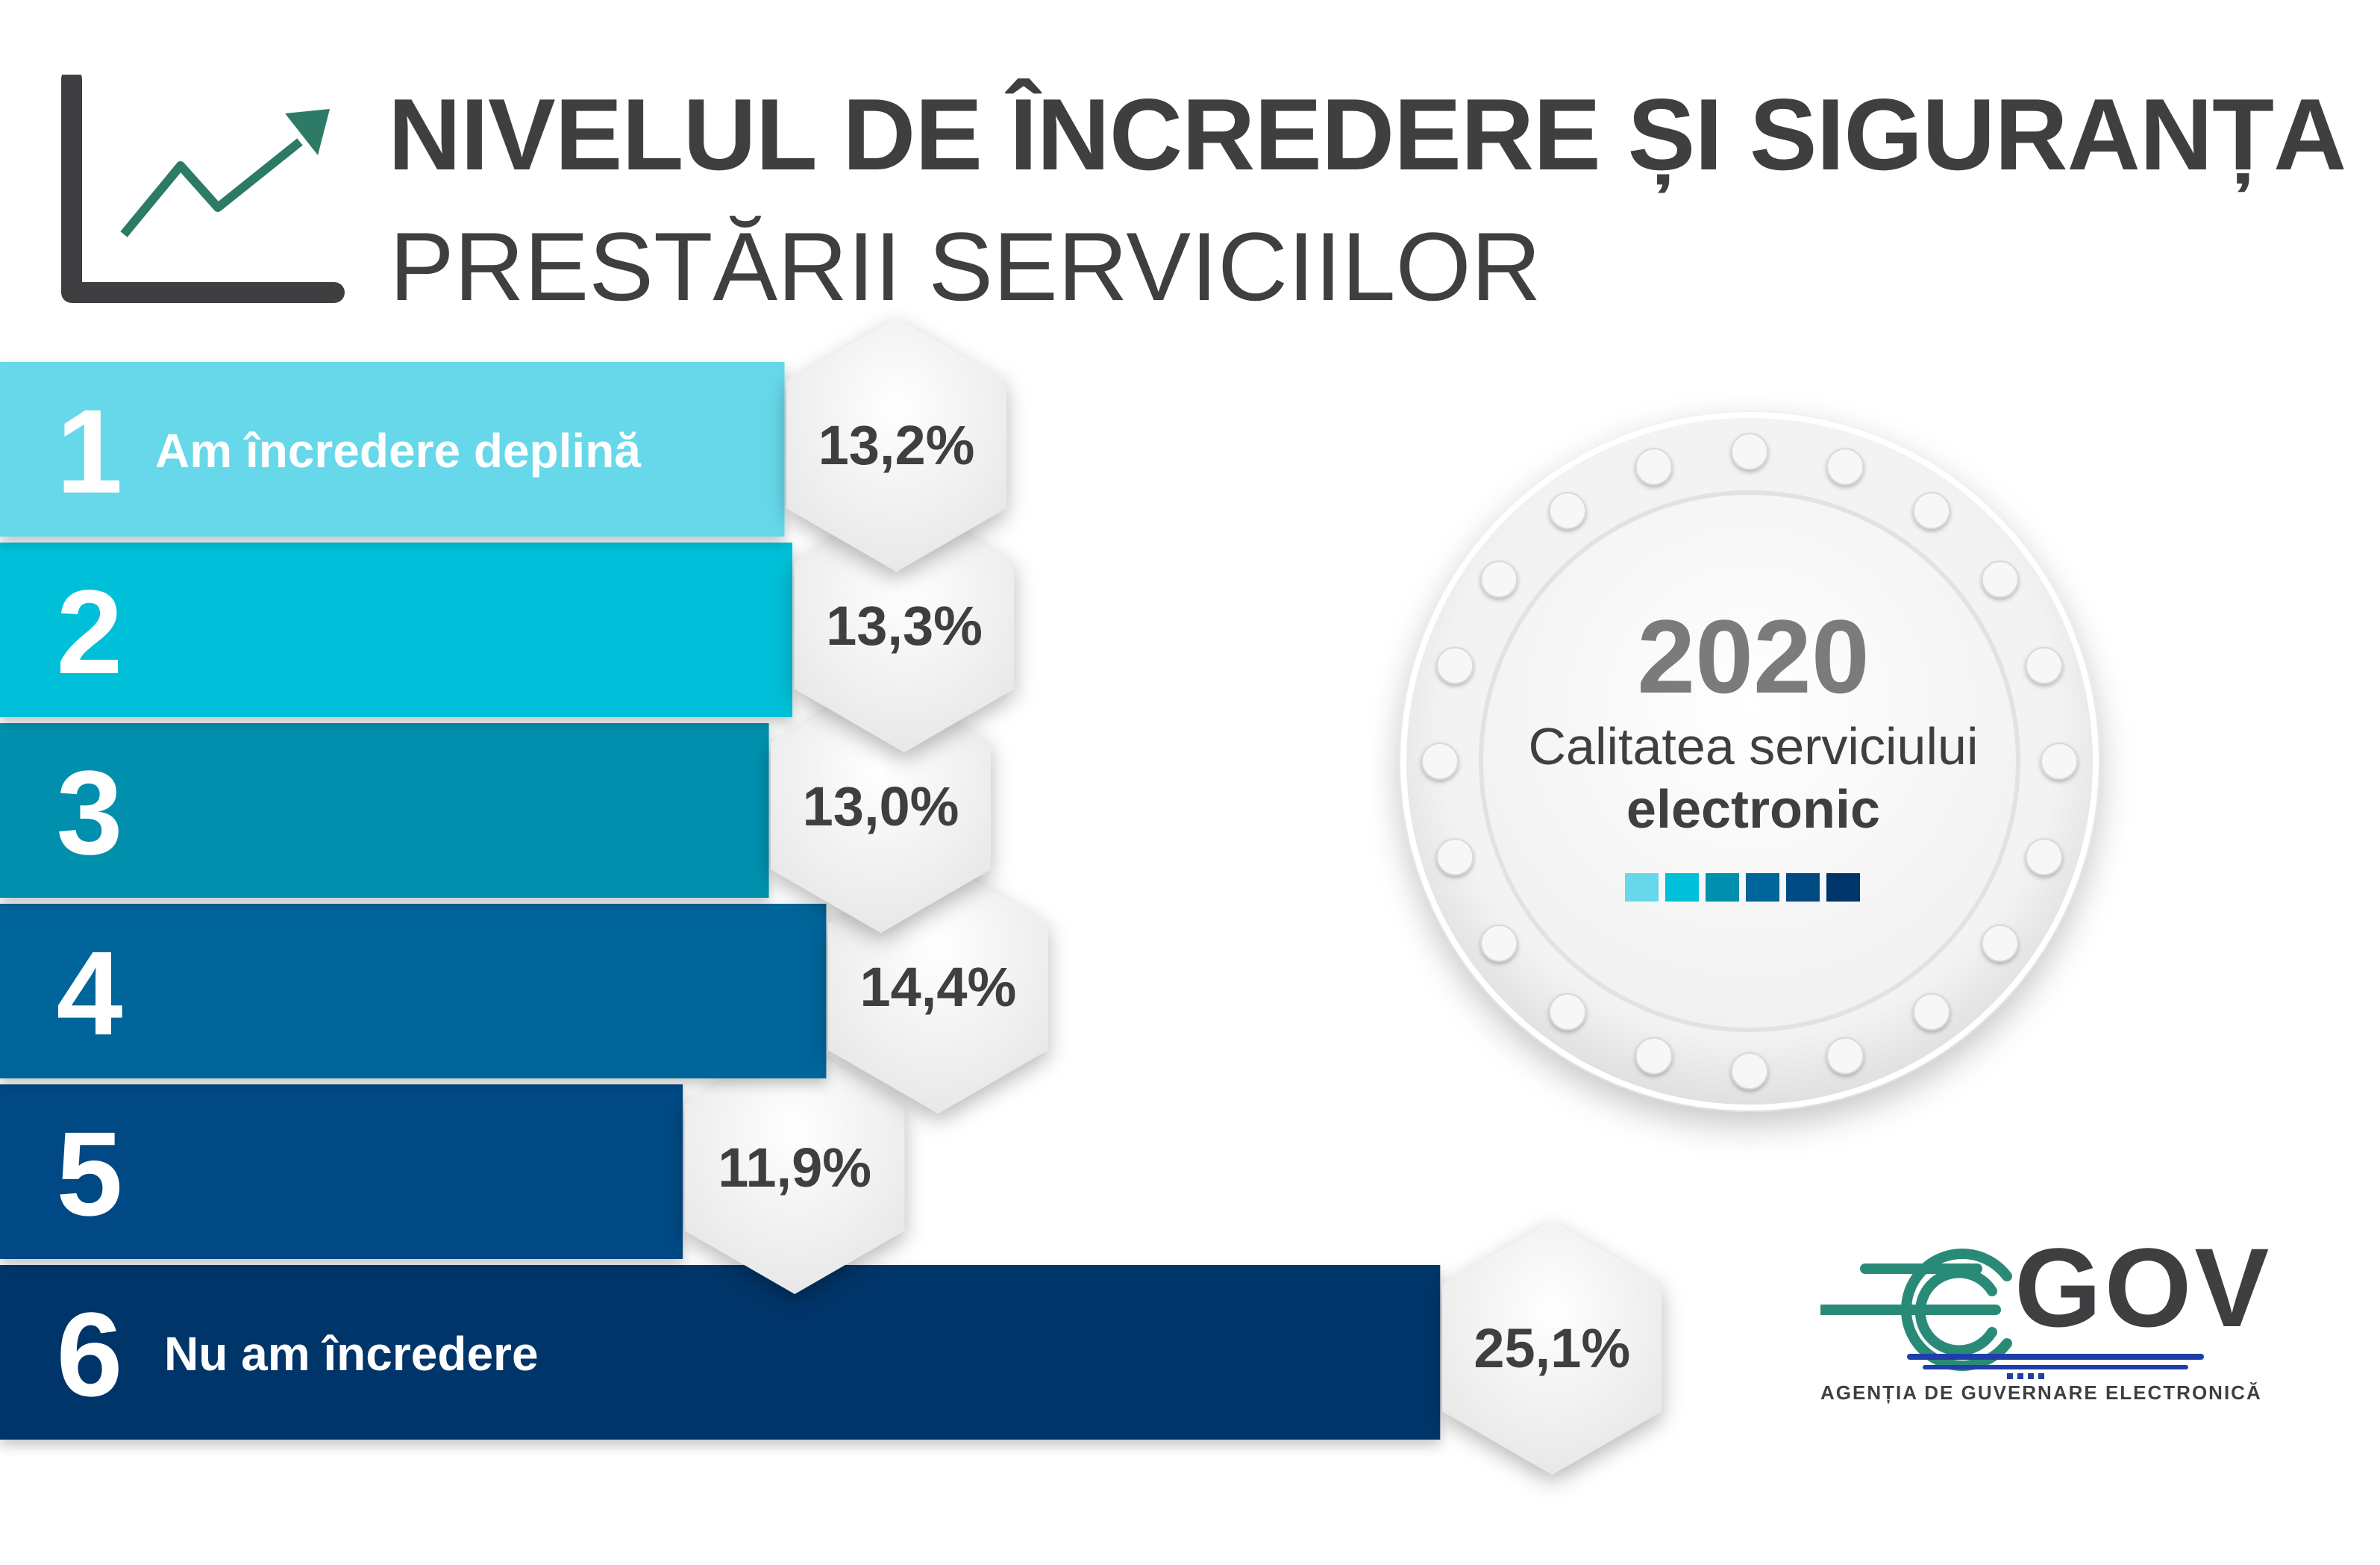  What do you see at coordinates (1742, 888) in the screenshot?
I see `color-swatches` at bounding box center [1742, 888].